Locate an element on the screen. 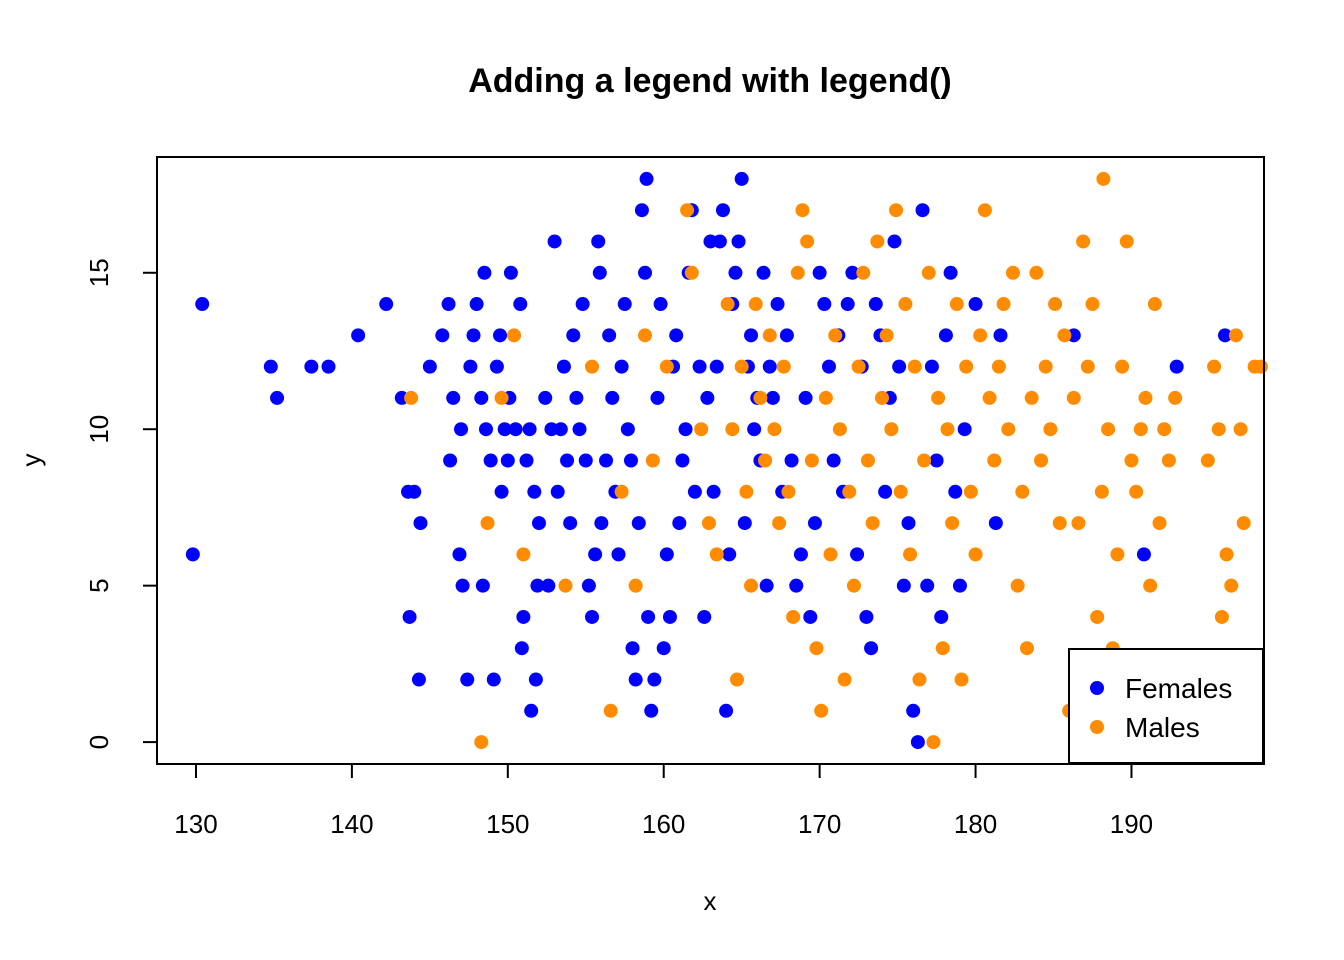  y-tick-label: 5 is located at coordinates (99, 585).